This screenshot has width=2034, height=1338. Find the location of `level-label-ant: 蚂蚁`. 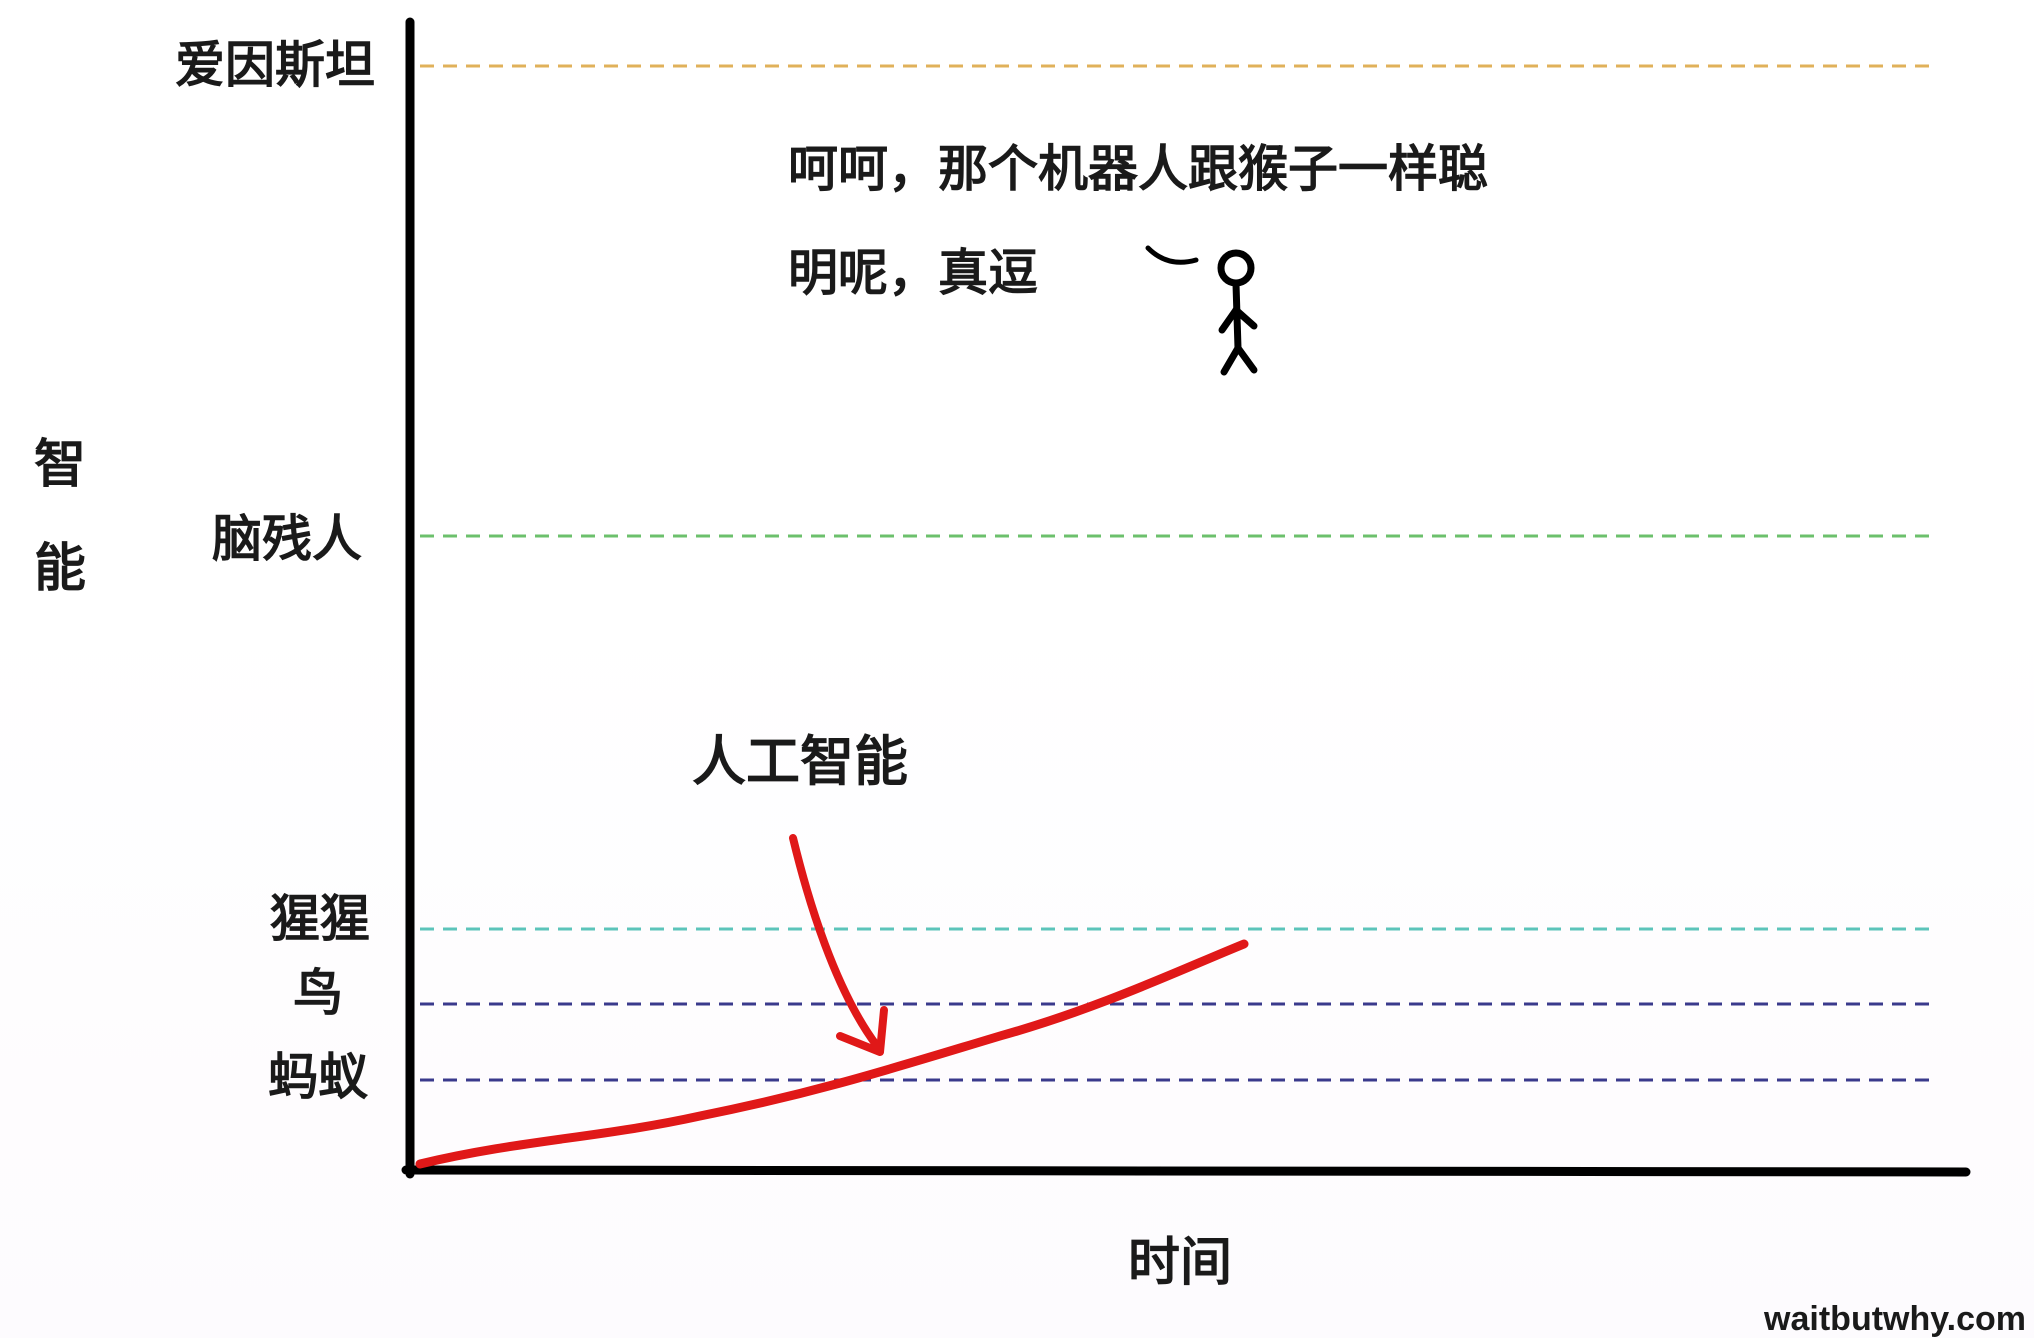

level-label-ant: 蚂蚁 is located at coordinates (318, 1077).